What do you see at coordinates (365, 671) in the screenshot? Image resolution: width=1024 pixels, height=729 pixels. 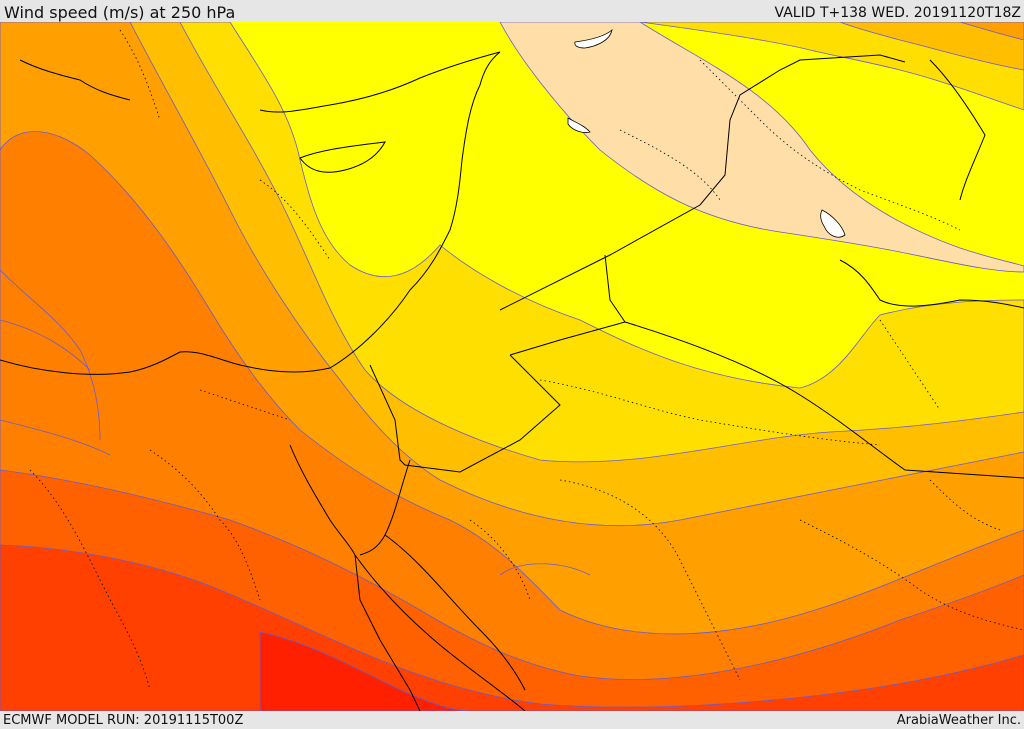 I see `band-deep-red` at bounding box center [365, 671].